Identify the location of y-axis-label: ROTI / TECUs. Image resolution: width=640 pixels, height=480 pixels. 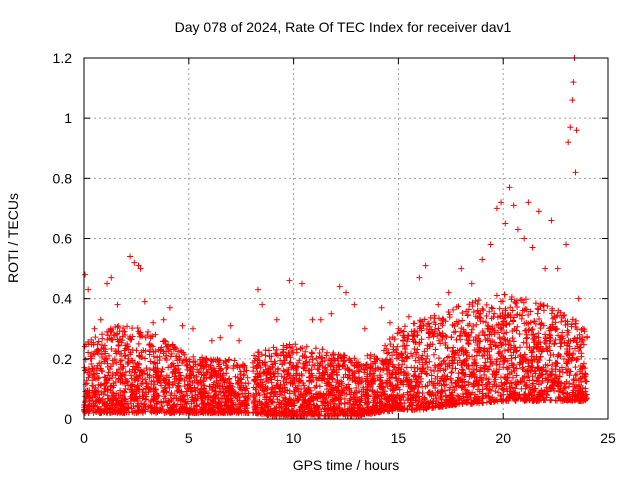
(13, 238).